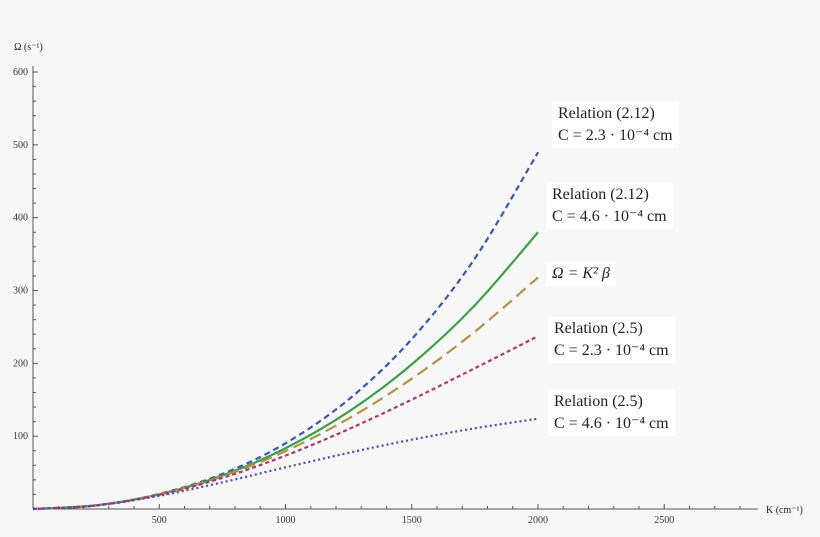  Describe the element at coordinates (20, 218) in the screenshot. I see `y-tick-label: 400` at that location.